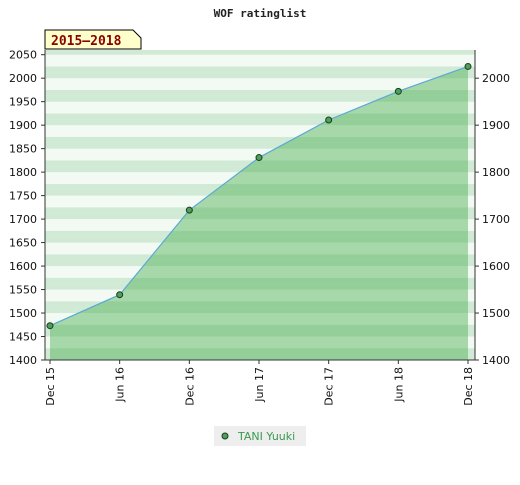  Describe the element at coordinates (23, 172) in the screenshot. I see `left-tick-label: 1800` at that location.